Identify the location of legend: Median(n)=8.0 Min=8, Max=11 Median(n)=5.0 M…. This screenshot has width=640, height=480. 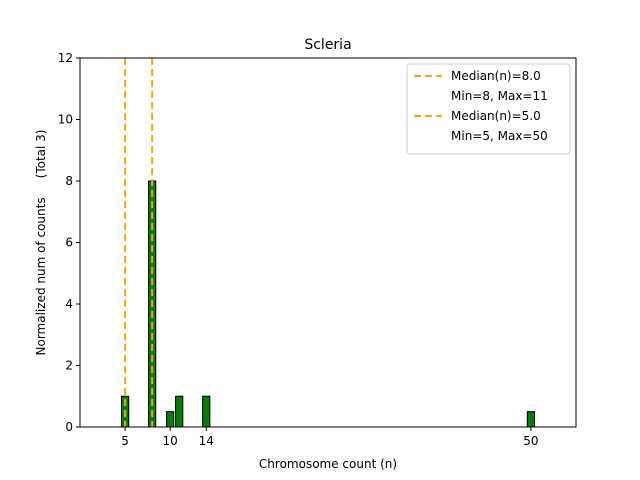
(488, 109).